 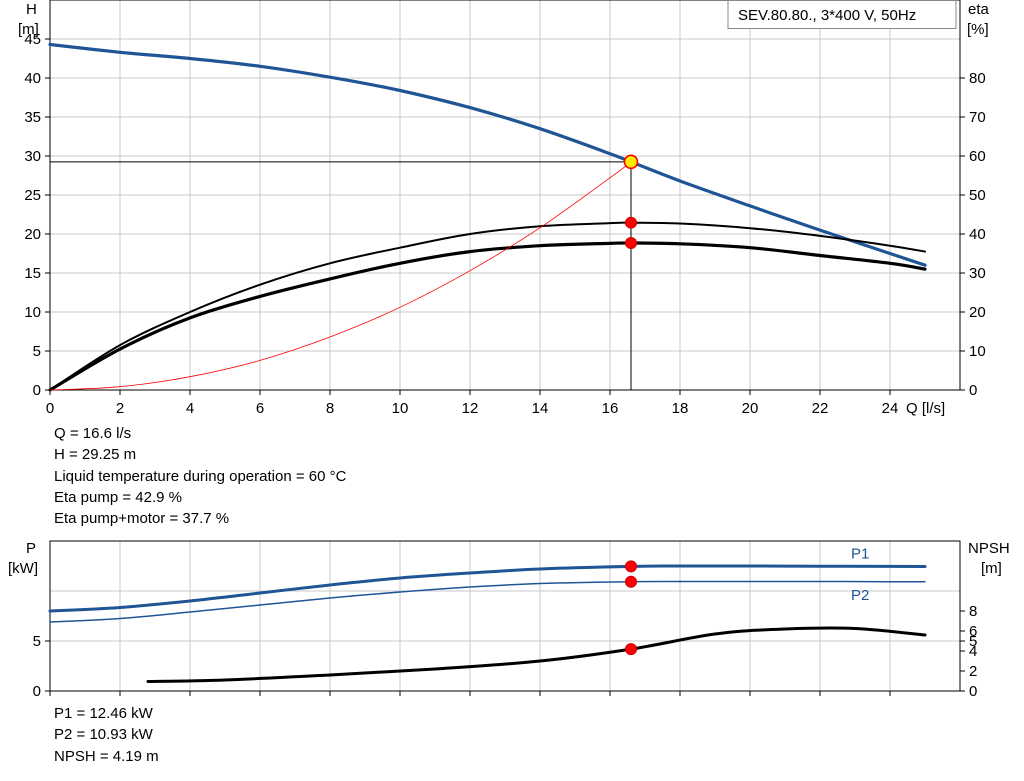 What do you see at coordinates (120, 408) in the screenshot?
I see `main-xtick-label-2: 2` at bounding box center [120, 408].